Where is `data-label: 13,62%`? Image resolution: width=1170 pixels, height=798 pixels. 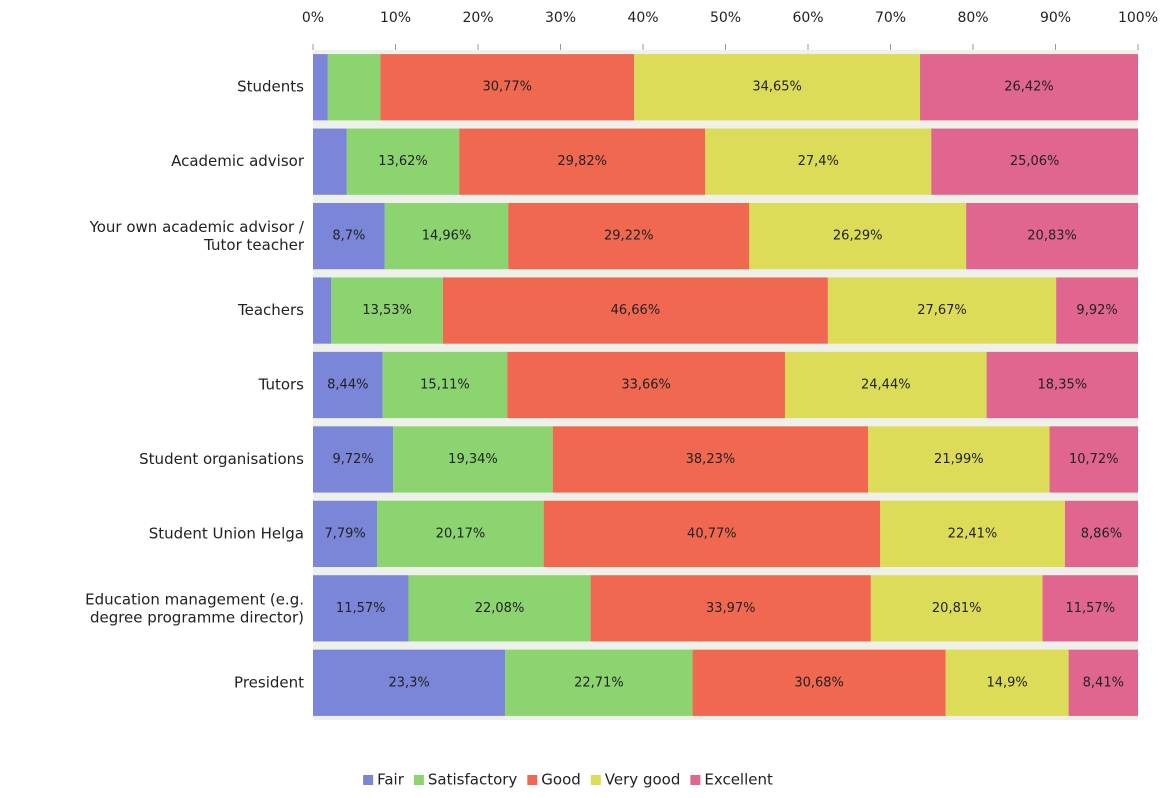
data-label: 13,62% is located at coordinates (403, 161).